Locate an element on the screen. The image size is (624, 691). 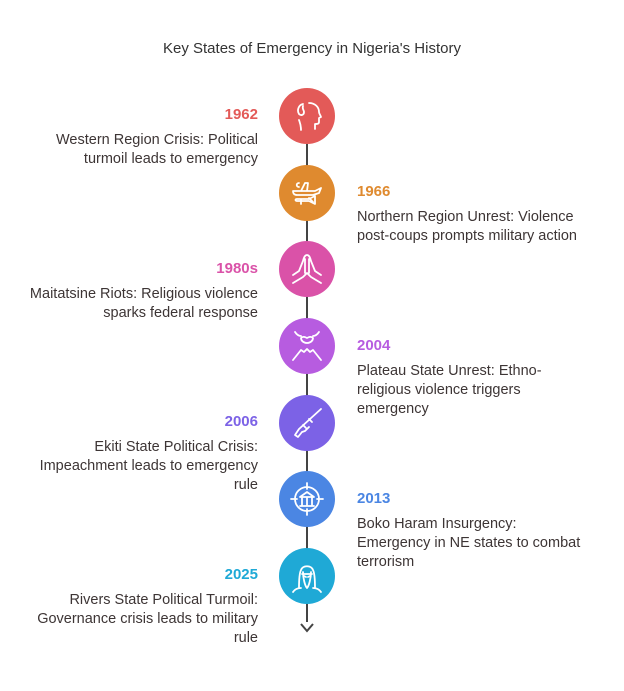
volcano-eruption-icon is located at coordinates (307, 346).